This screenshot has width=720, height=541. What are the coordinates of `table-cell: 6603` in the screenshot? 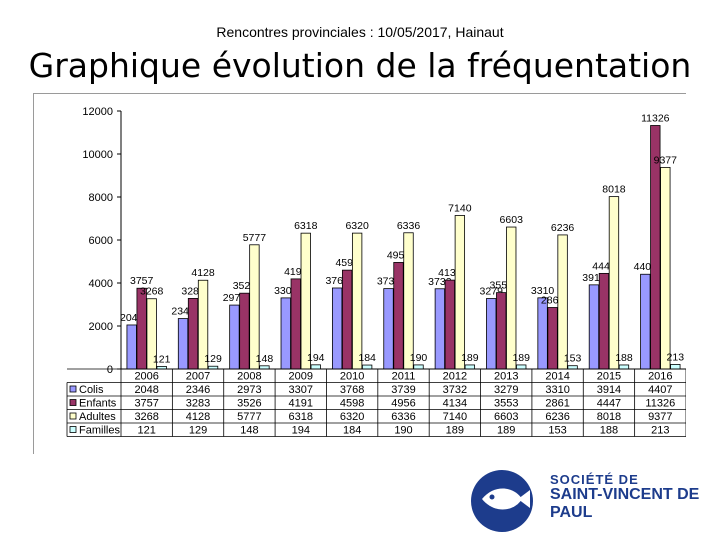 It's located at (506, 417).